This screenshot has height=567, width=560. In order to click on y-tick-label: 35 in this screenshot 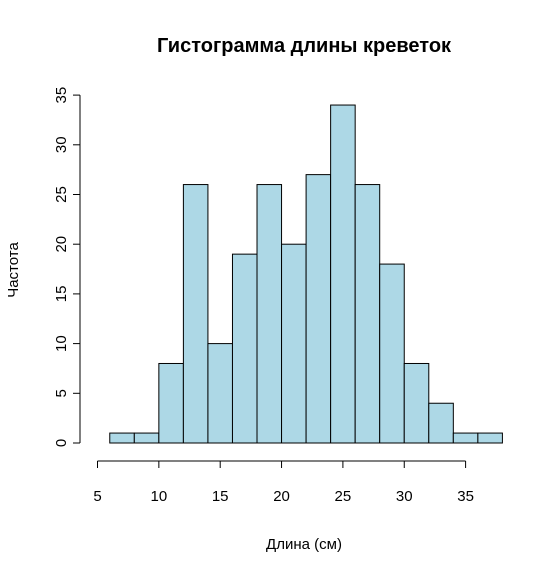, I will do `click(61, 95)`.